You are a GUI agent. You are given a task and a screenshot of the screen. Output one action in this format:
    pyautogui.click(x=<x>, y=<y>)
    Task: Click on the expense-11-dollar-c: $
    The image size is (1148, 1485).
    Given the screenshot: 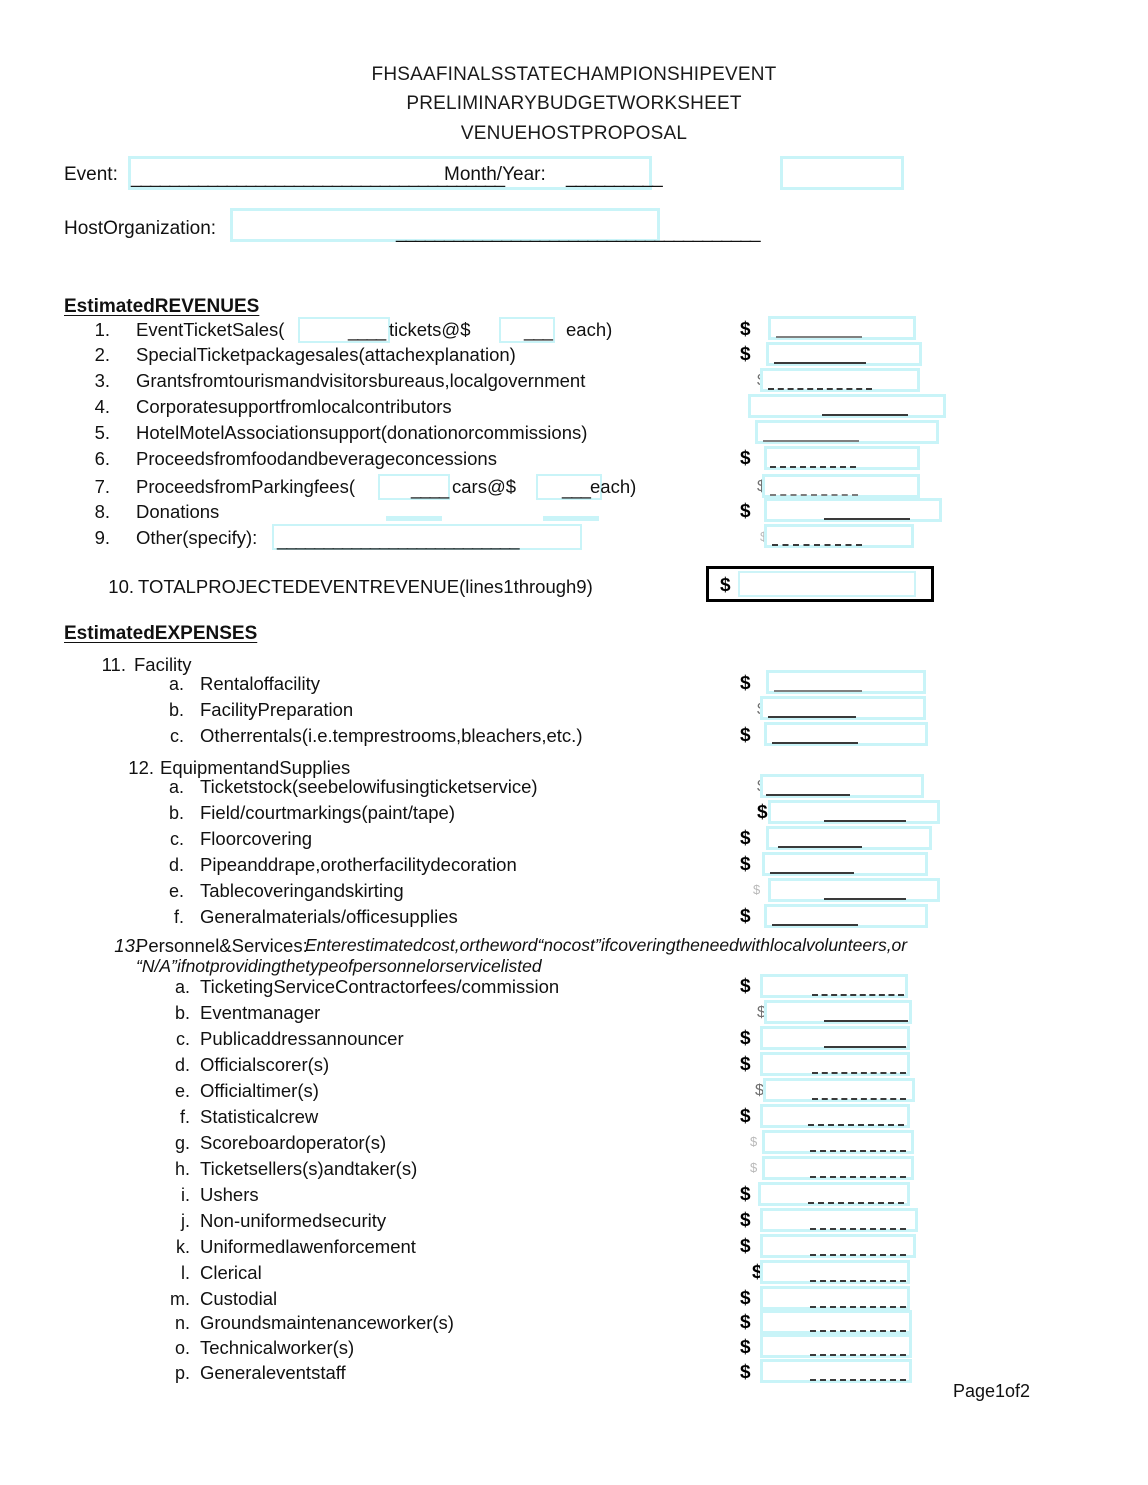 What is the action you would take?
    pyautogui.click(x=745, y=735)
    